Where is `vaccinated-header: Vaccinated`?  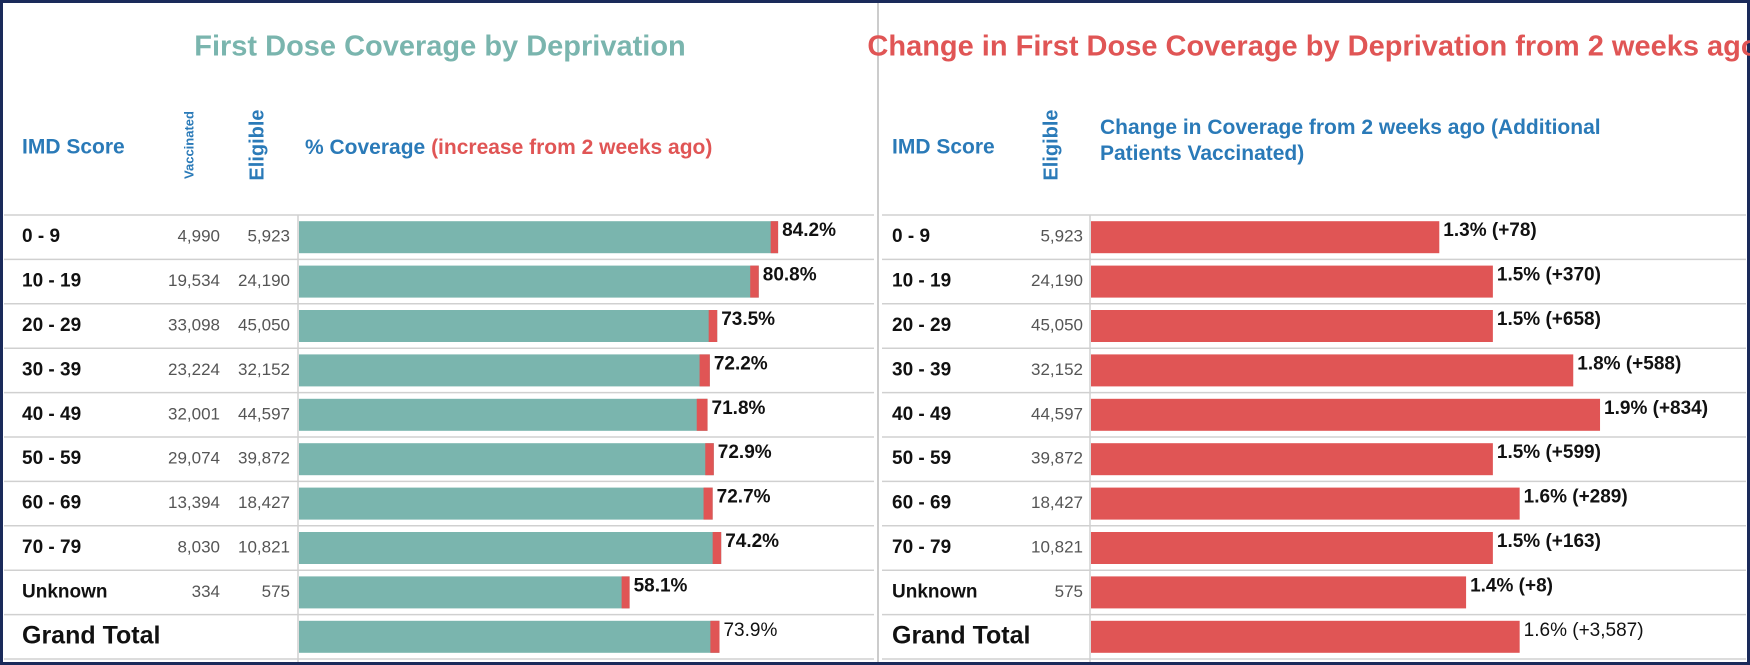
vaccinated-header: Vaccinated is located at coordinates (188, 145).